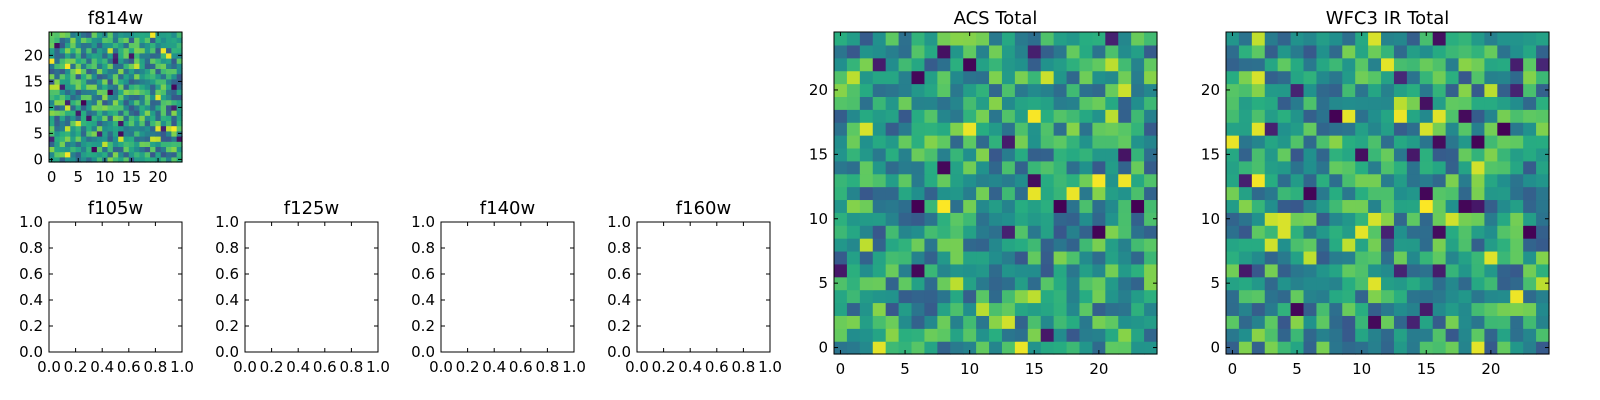 The image size is (1600, 400). What do you see at coordinates (743, 367) in the screenshot?
I see `x-tick-label: 0.8` at bounding box center [743, 367].